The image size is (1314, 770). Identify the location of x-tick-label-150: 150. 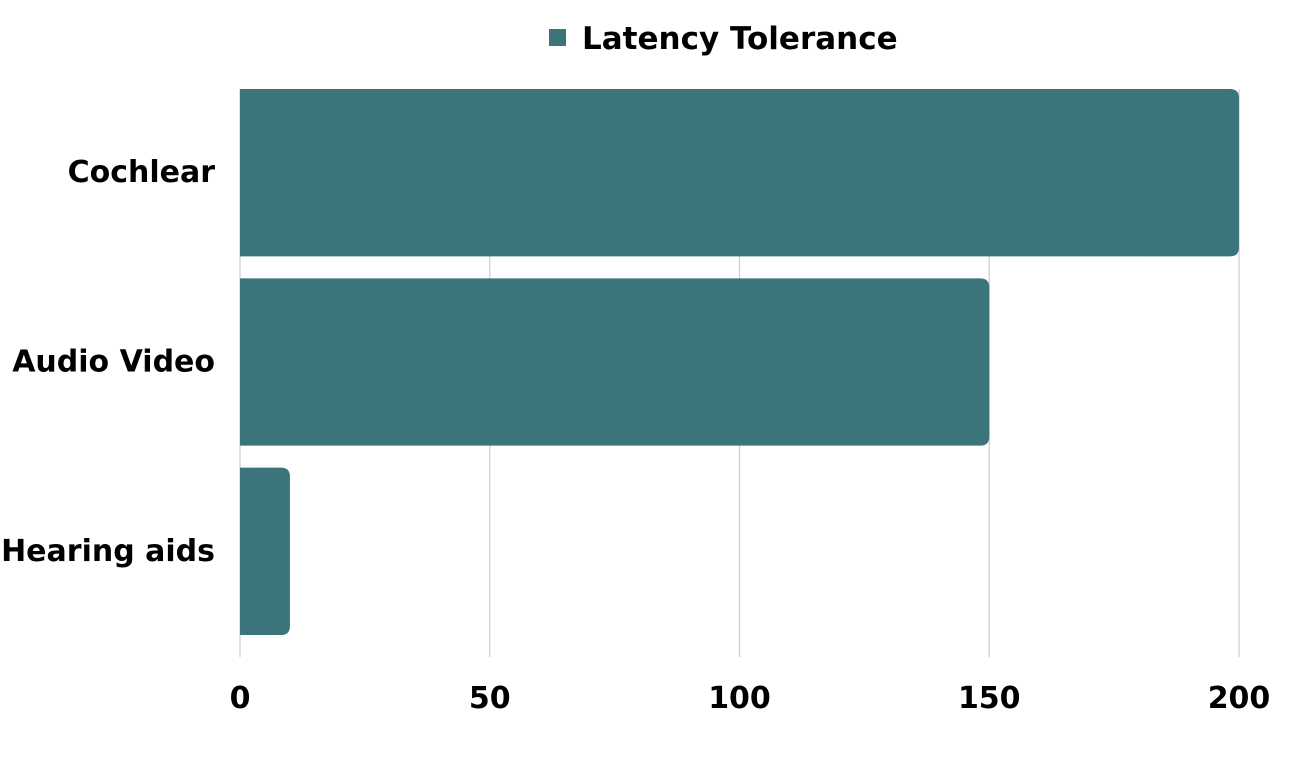
(989, 698).